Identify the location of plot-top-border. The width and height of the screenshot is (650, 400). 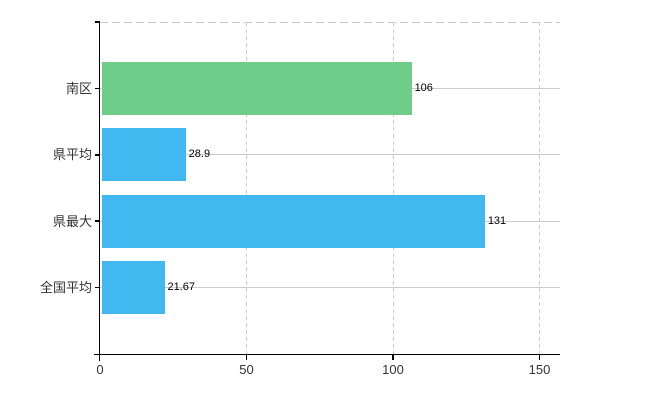
(330, 22).